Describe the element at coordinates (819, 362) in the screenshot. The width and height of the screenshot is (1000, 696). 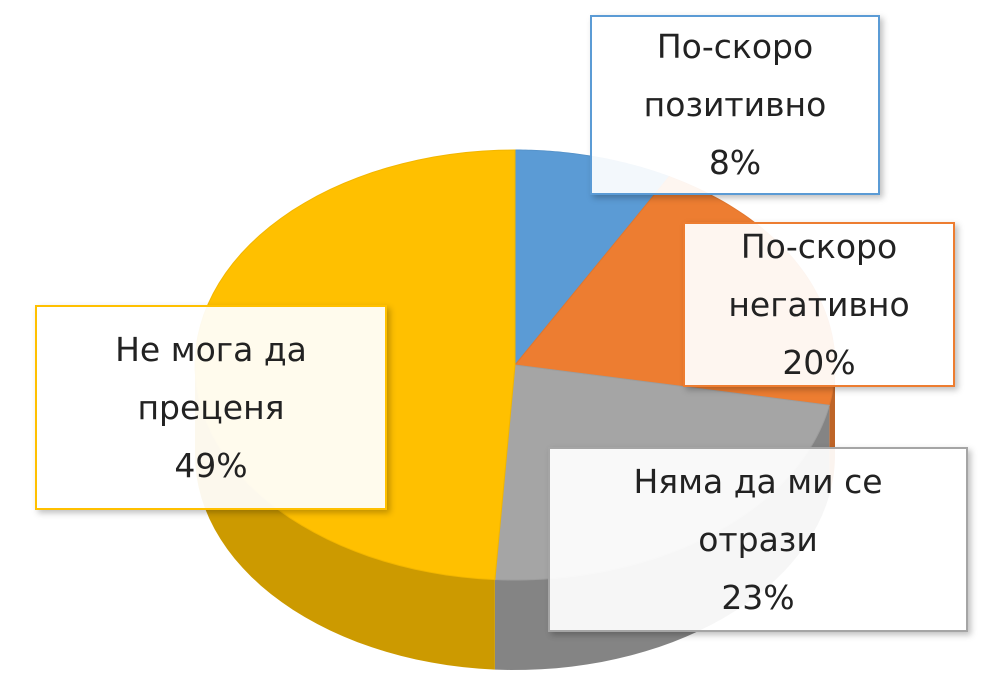
I see `label-value: 20%` at that location.